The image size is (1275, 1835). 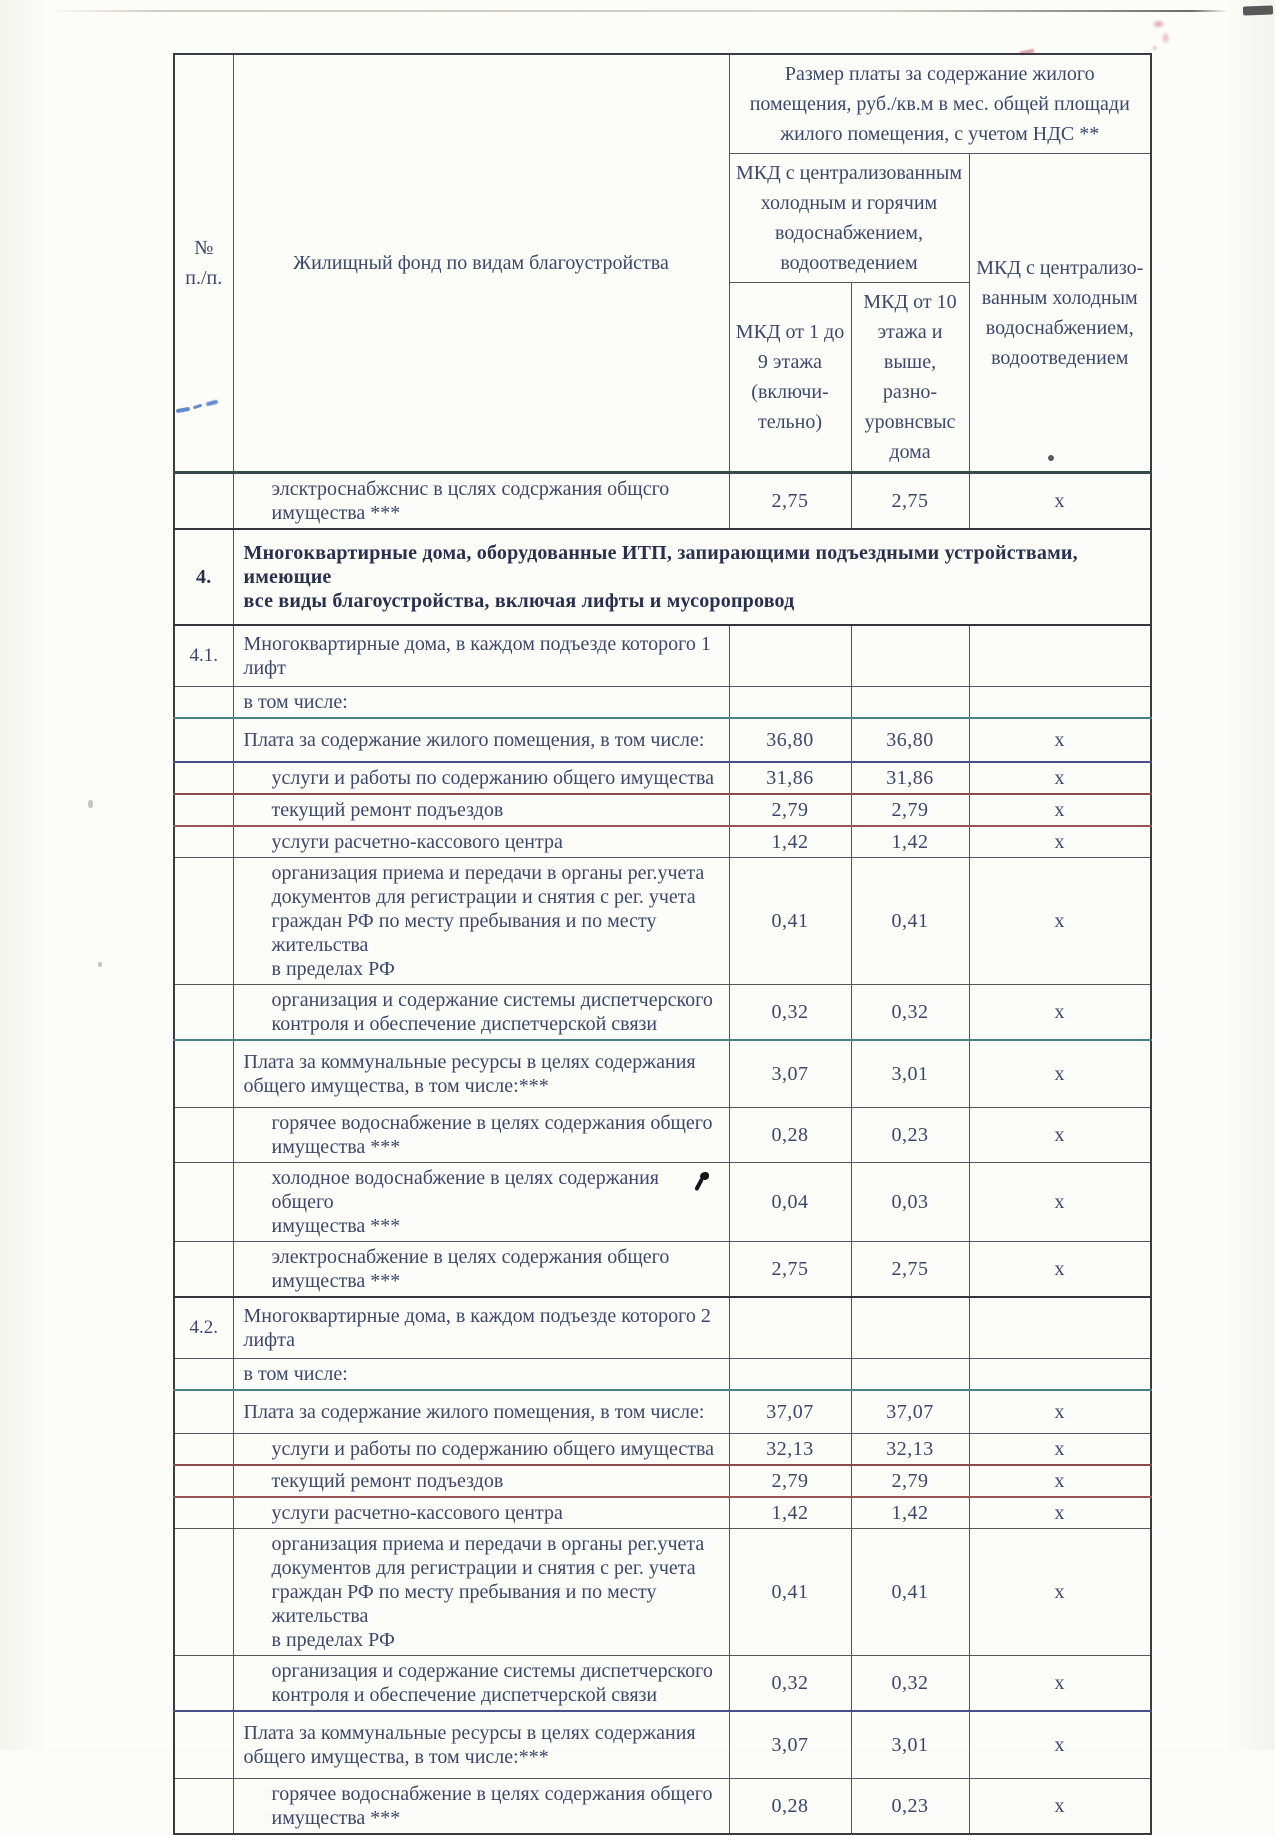 What do you see at coordinates (790, 1592) in the screenshot?
I see `value-cell-mkd-1-9: 0,41` at bounding box center [790, 1592].